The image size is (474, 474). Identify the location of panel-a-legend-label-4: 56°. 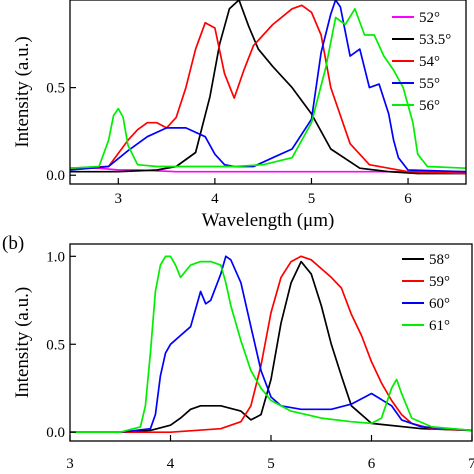
(429, 106).